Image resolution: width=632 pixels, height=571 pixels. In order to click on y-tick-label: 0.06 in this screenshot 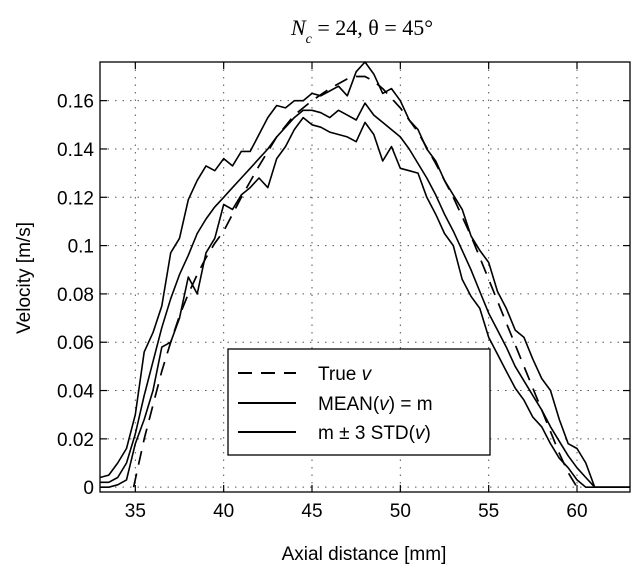, I will do `click(75, 343)`.